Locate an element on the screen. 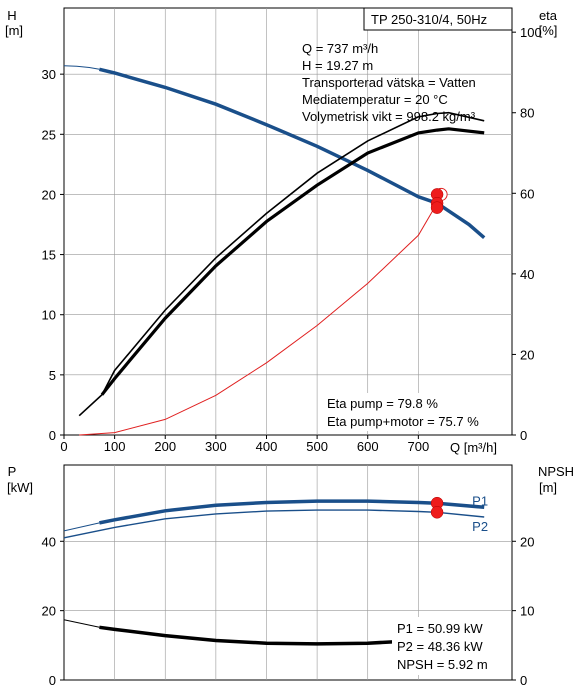 This screenshot has width=585, height=694. upper-y2-tick-label: 40 is located at coordinates (527, 274).